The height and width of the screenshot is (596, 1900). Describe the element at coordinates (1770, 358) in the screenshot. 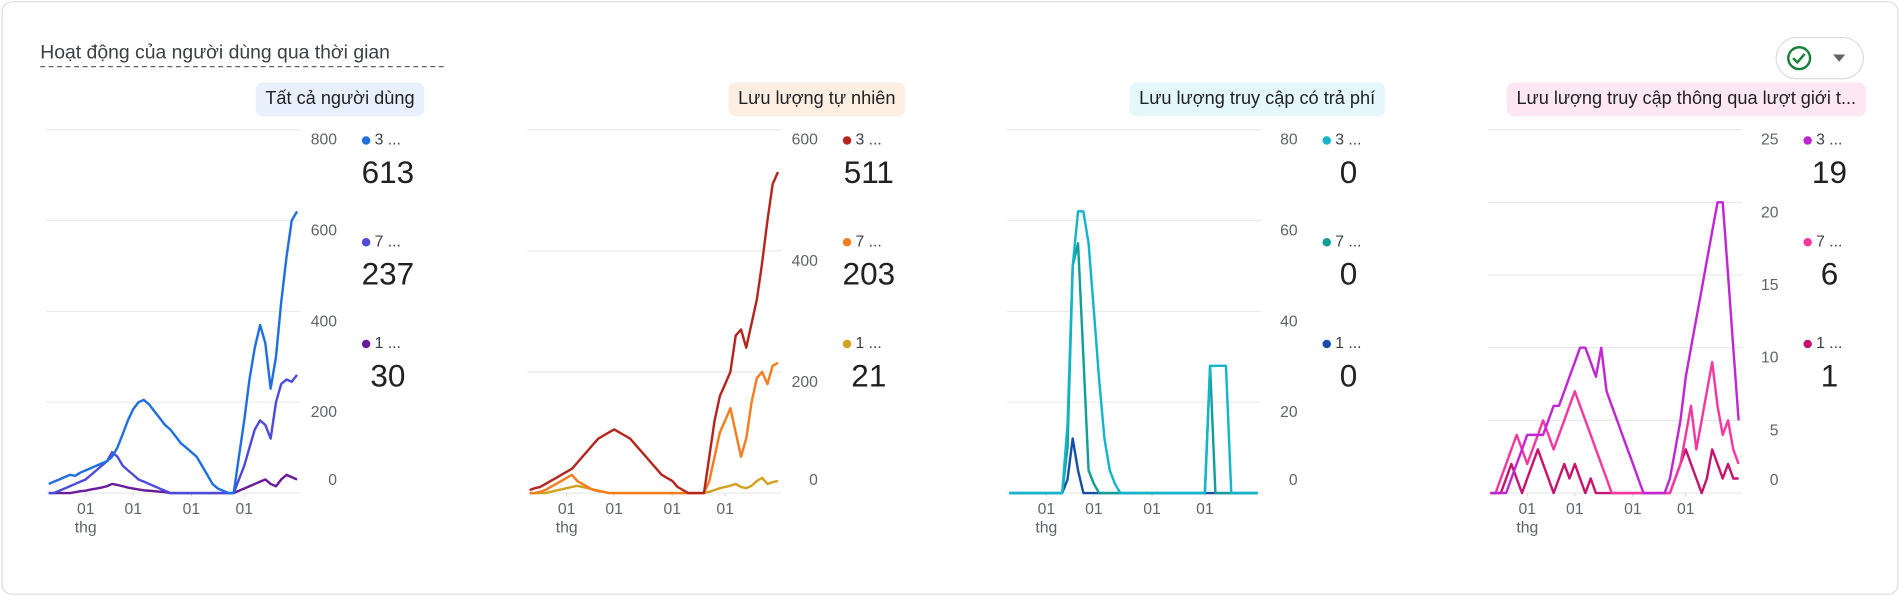

I see `y-tick-label: 10` at that location.